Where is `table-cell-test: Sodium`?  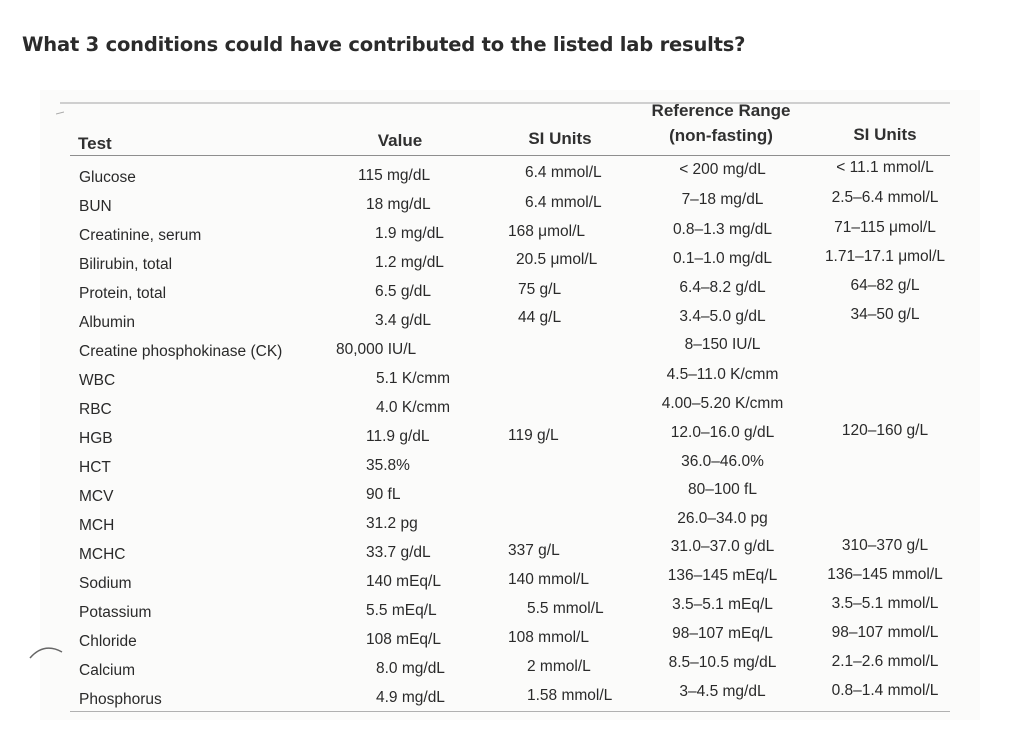
table-cell-test: Sodium is located at coordinates (105, 583).